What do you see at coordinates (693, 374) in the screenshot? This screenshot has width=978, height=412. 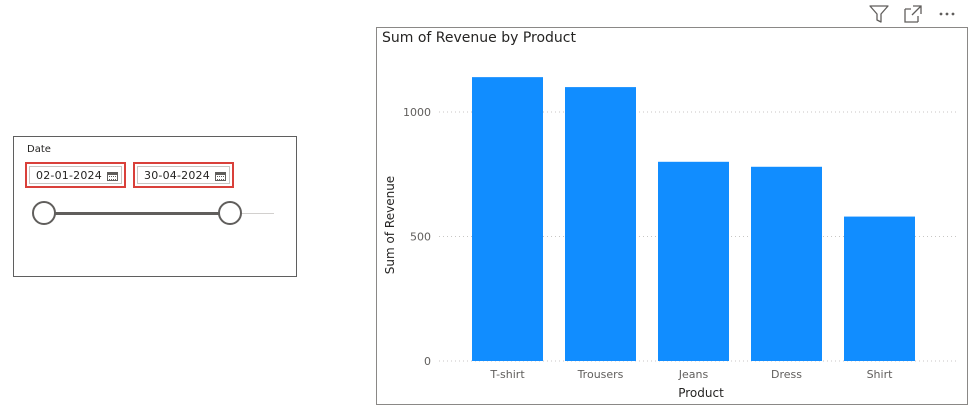 I see `x-tick-label: Jeans` at bounding box center [693, 374].